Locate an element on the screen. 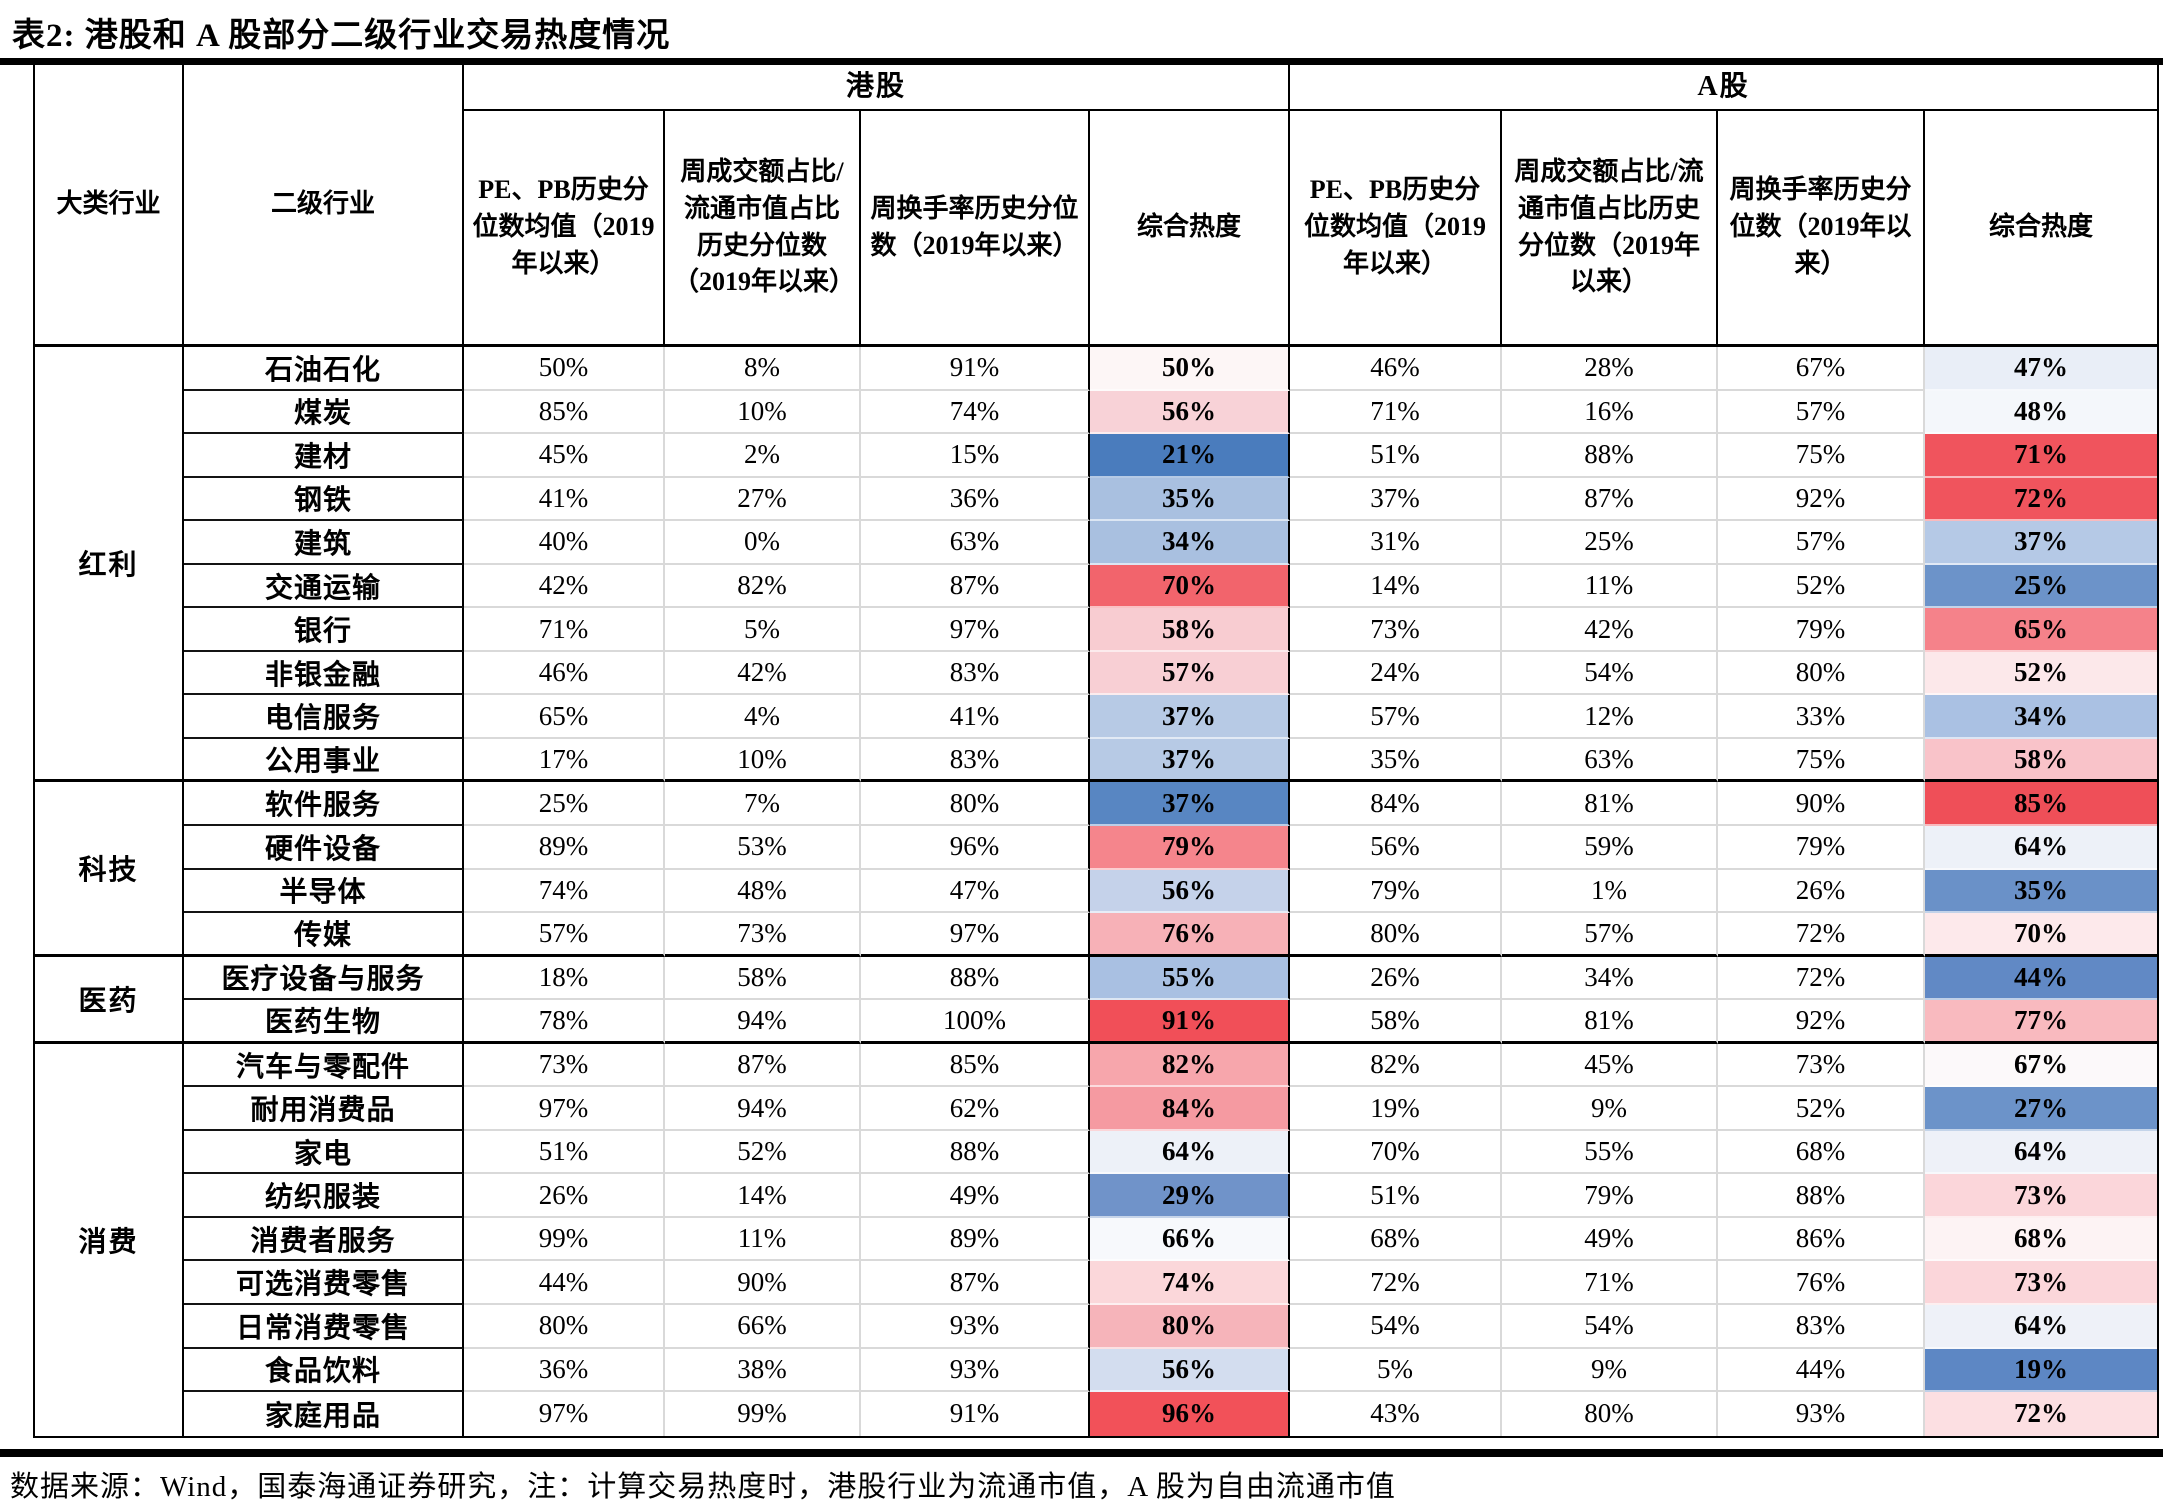 The image size is (2163, 1509). hk-value-cell: 15% is located at coordinates (975, 456).